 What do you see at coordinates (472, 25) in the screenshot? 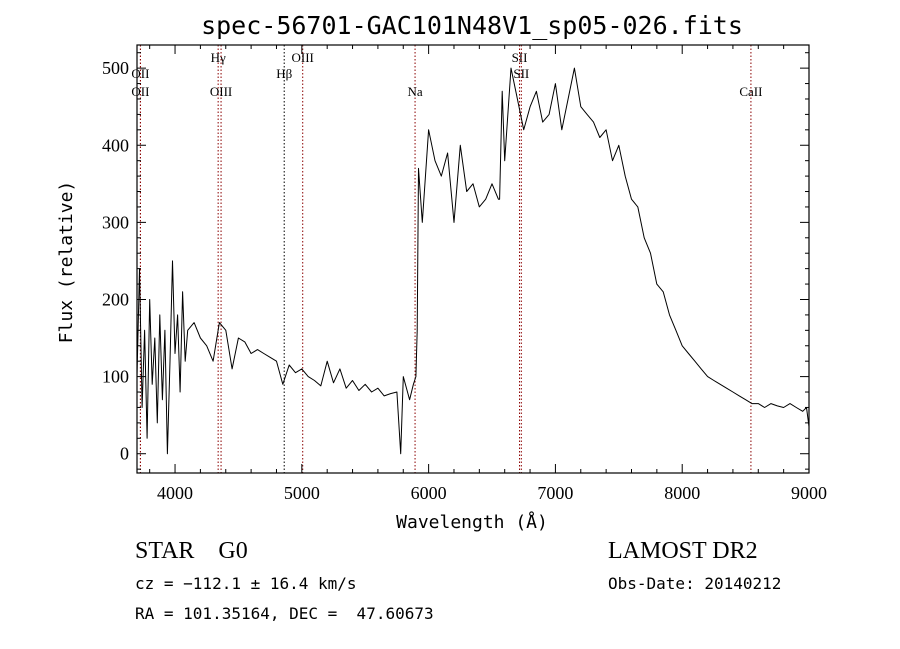
I see `chart-title: spec-56701-GAC101N48V1_sp05-026.fits` at bounding box center [472, 25].